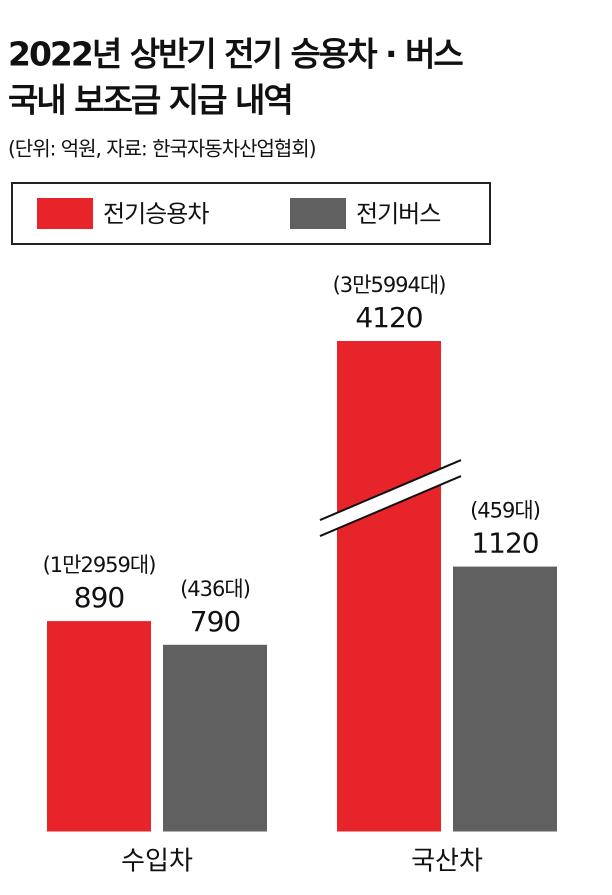 The image size is (612, 895). I want to click on value-label: 1120, so click(504, 543).